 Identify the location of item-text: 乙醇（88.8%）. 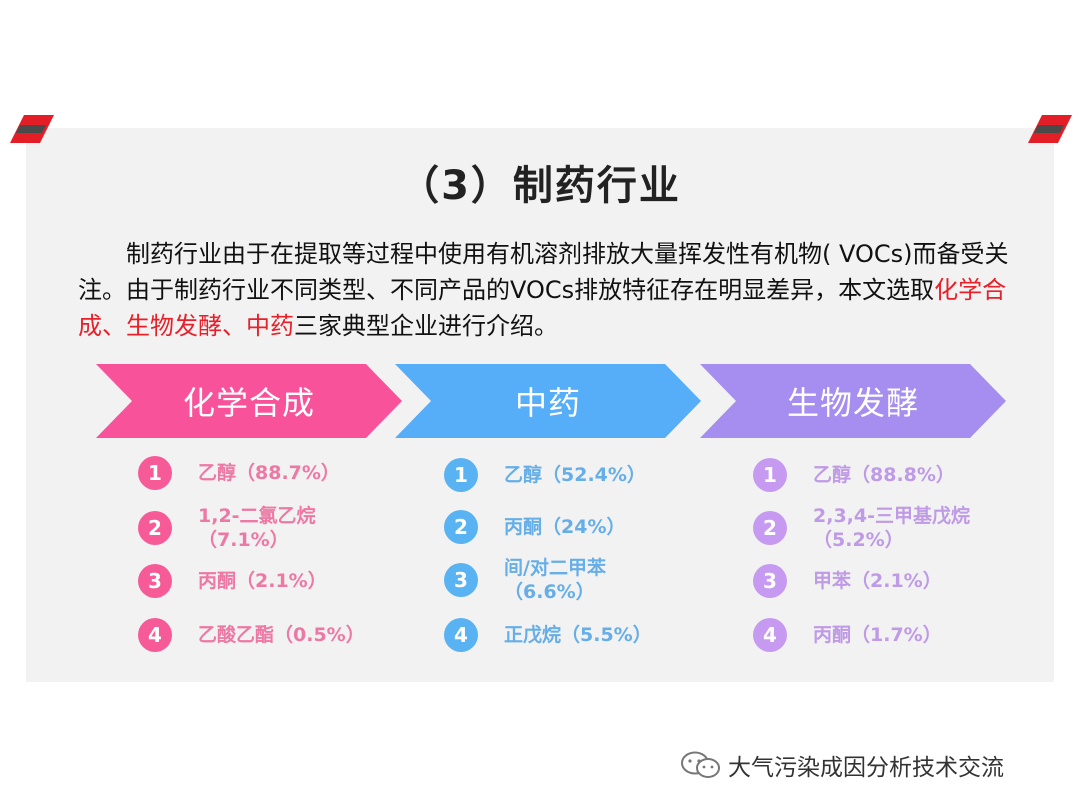
(884, 475).